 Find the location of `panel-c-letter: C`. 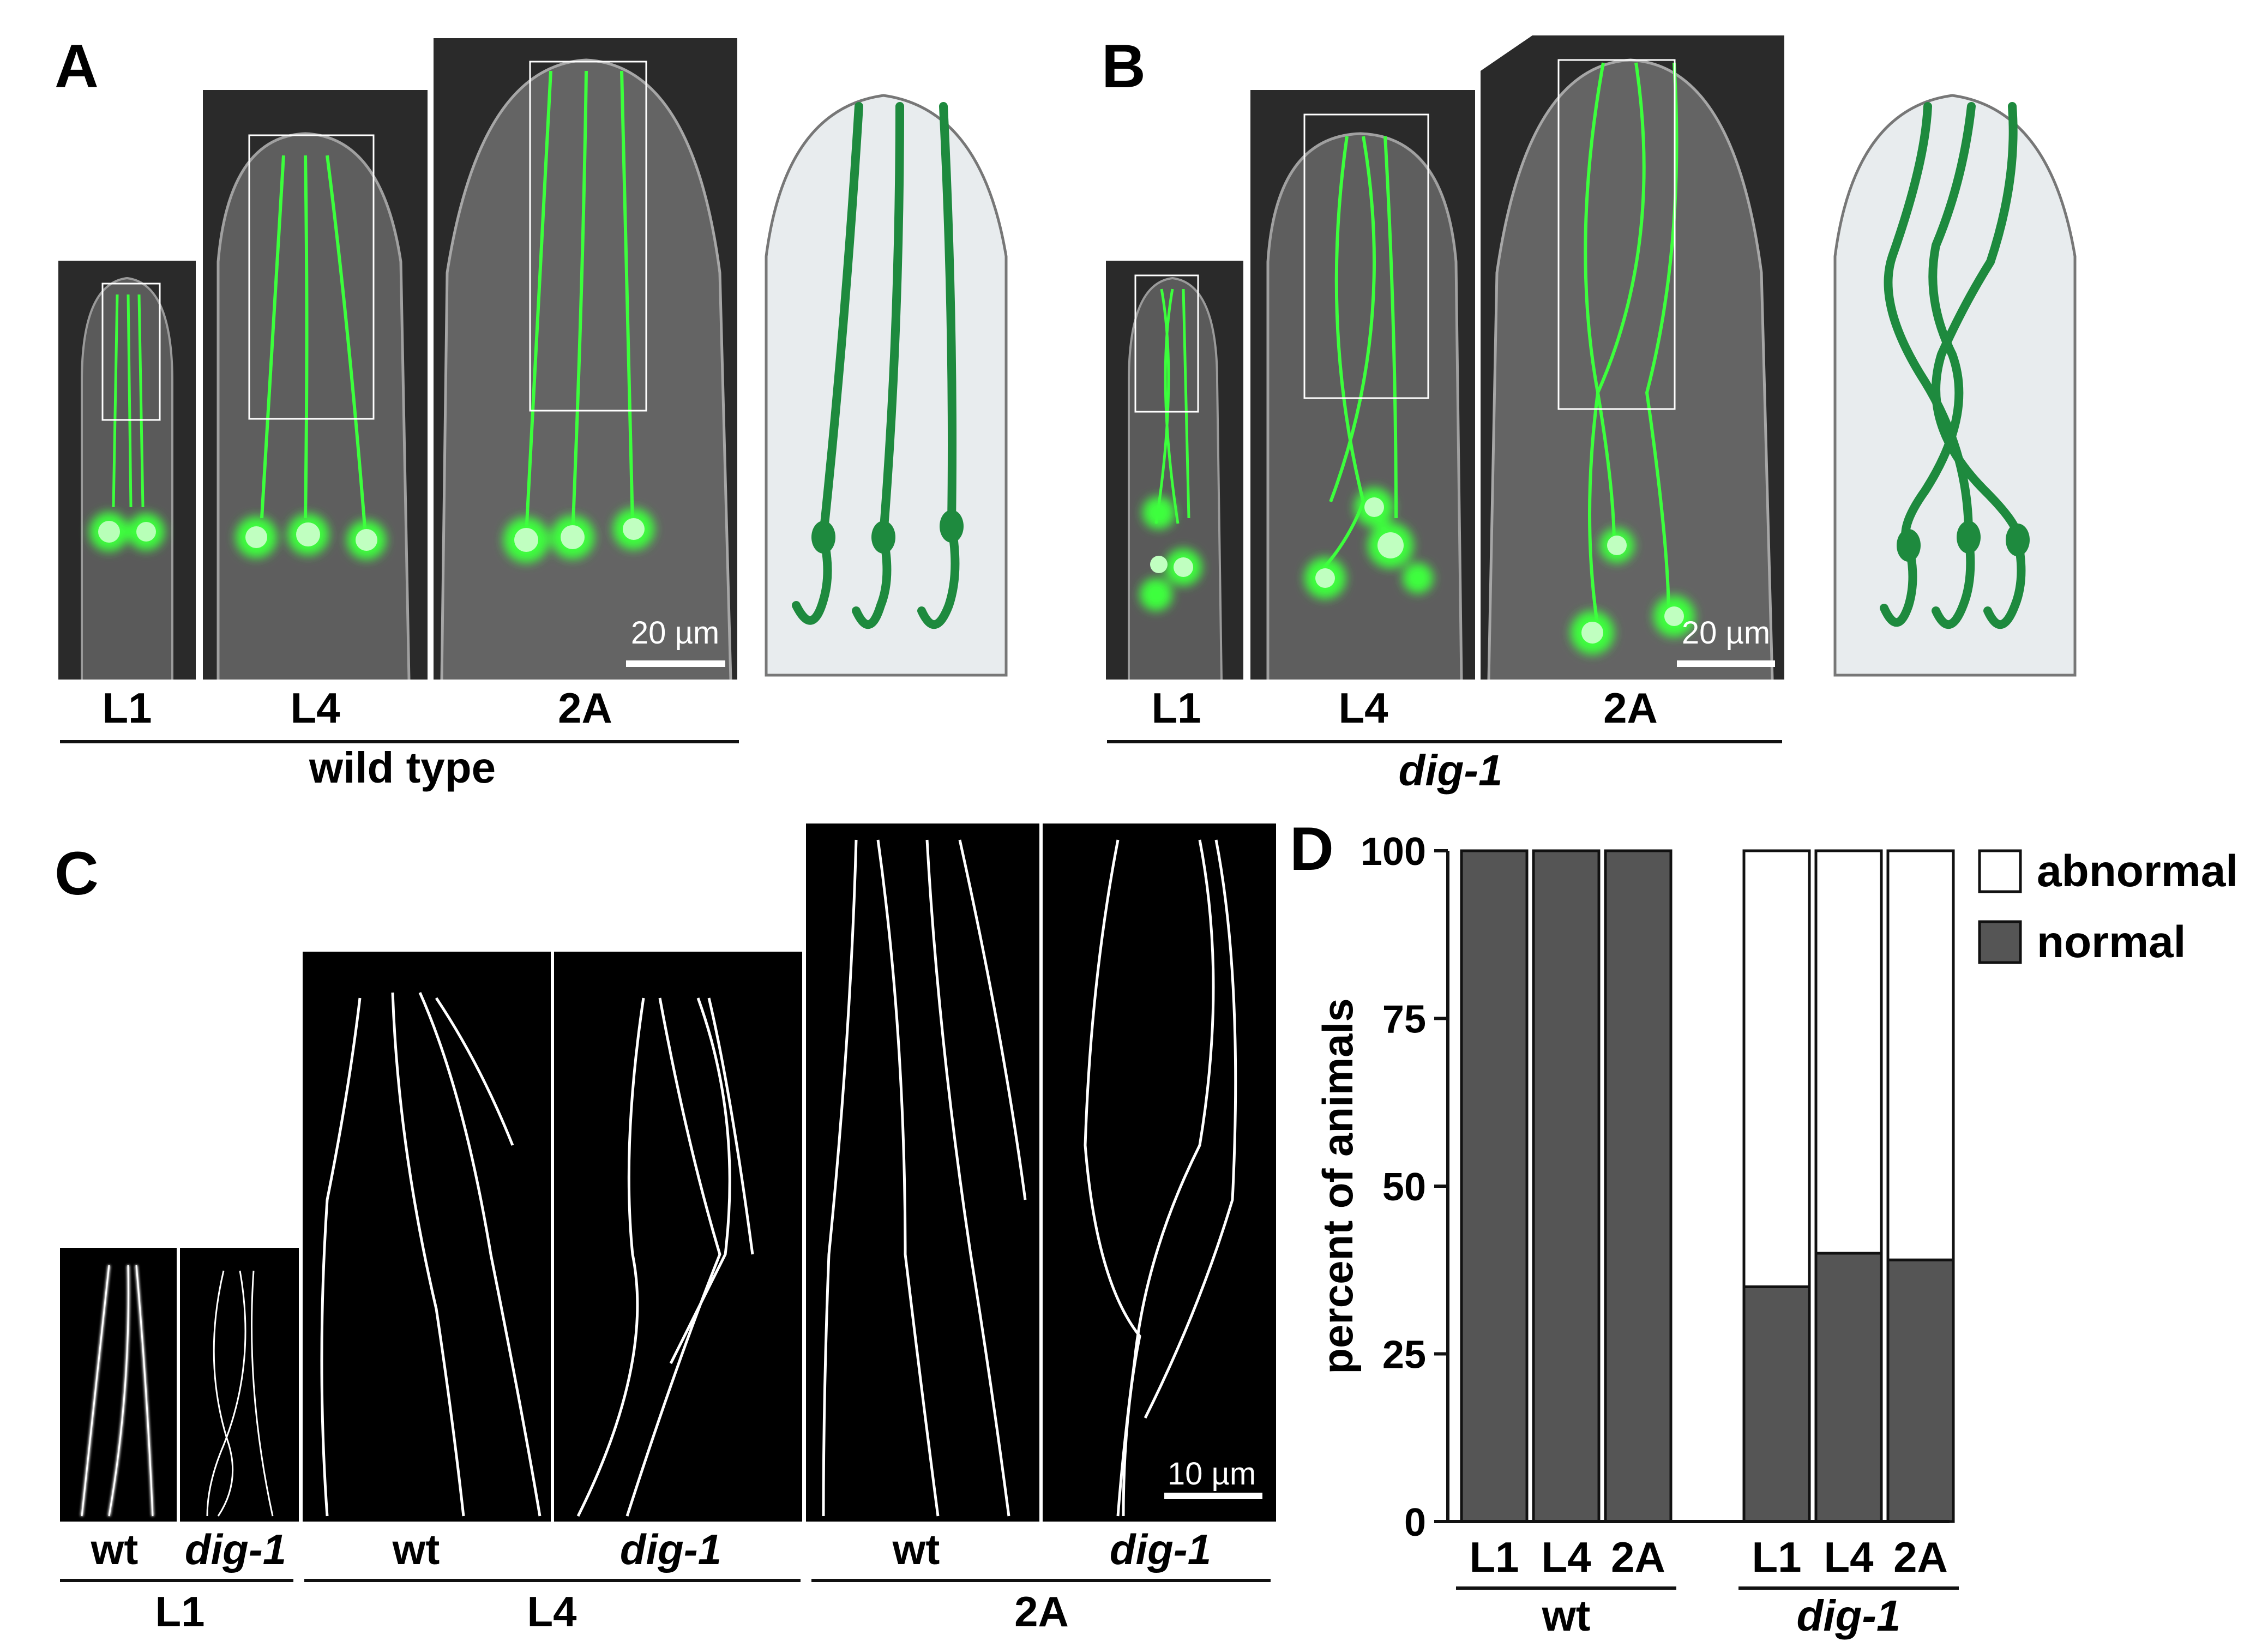

panel-c-letter: C is located at coordinates (77, 873).